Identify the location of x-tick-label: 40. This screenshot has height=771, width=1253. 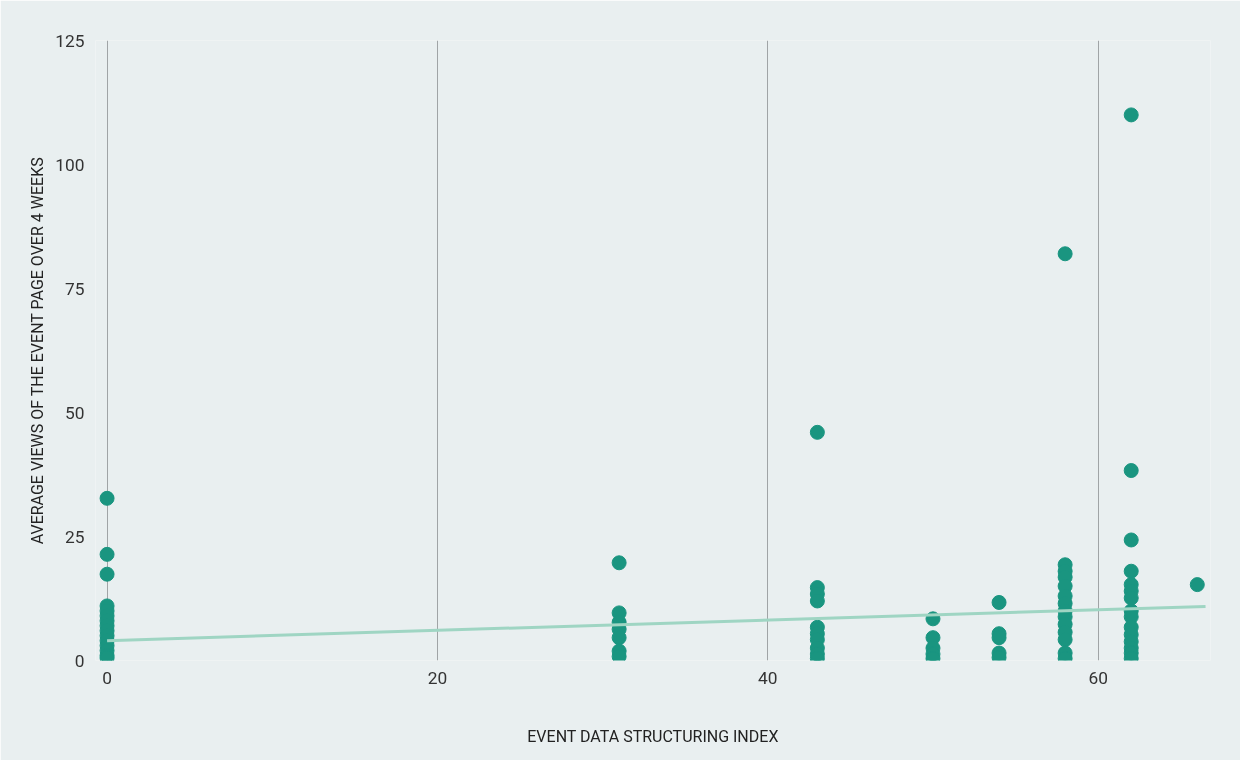
(768, 677).